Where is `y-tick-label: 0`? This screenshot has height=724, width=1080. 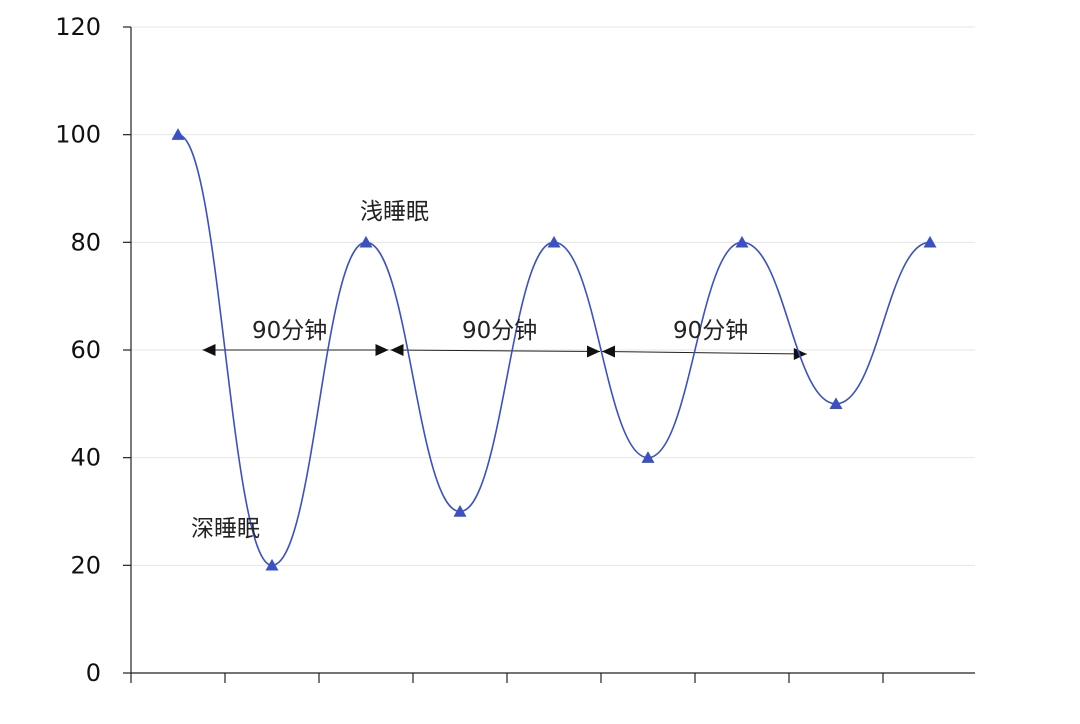 y-tick-label: 0 is located at coordinates (93, 673).